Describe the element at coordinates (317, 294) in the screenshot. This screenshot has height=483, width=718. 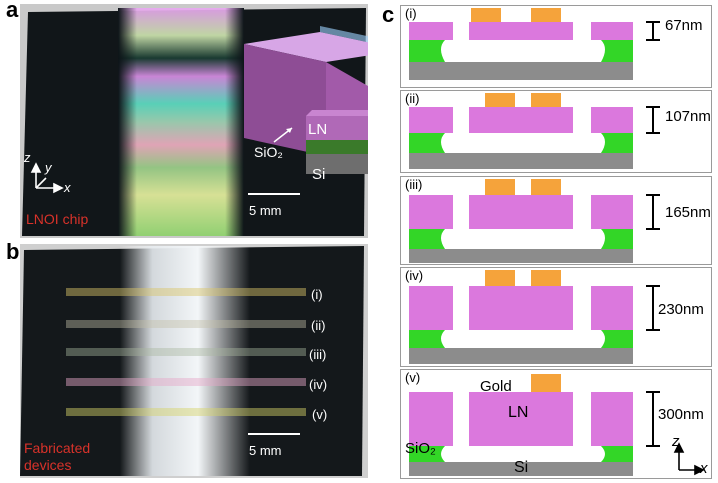
I see `row-label-i: (i)` at that location.